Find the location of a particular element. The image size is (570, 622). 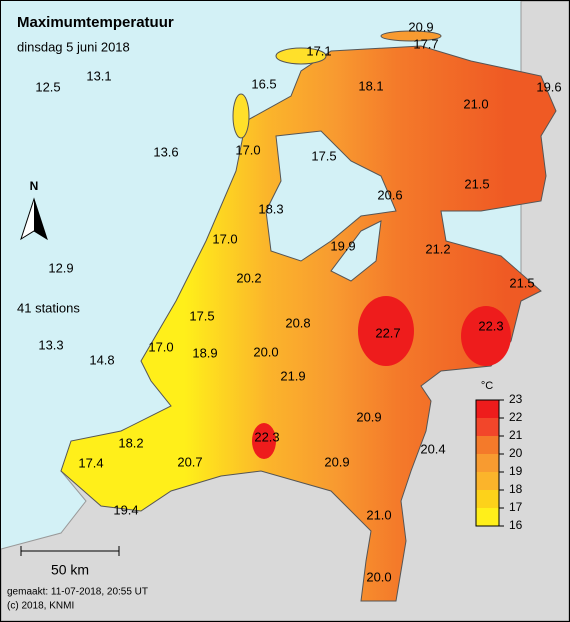

station-value: 19.9 is located at coordinates (342, 245).